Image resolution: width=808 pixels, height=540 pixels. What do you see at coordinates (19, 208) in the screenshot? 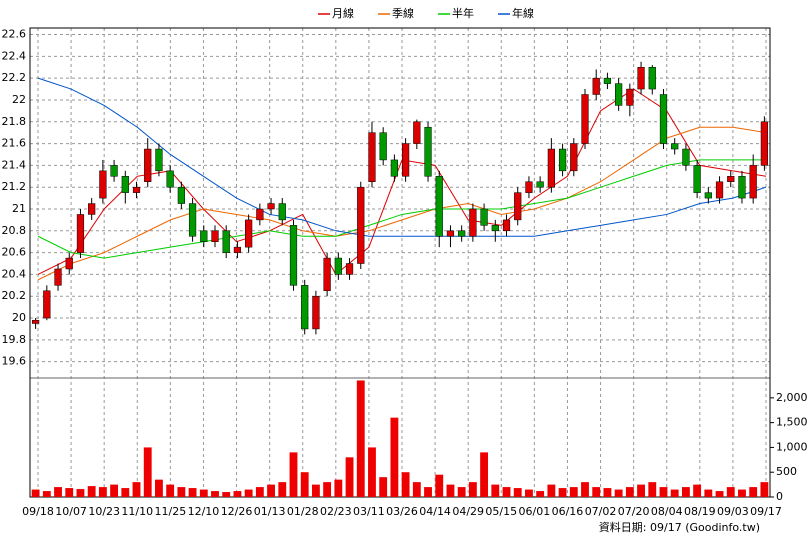
I see `y-tick-label: 21` at bounding box center [19, 208].